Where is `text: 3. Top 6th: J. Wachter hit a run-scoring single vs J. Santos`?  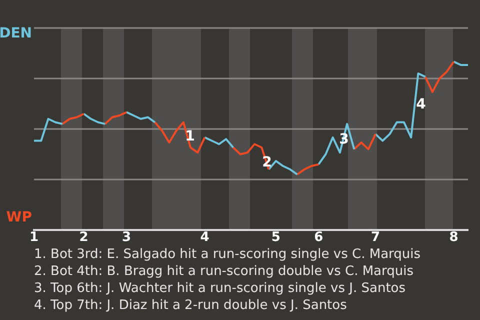 text: 3. Top 6th: J. Wachter hit a run-scoring single vs J. Santos is located at coordinates (220, 288).